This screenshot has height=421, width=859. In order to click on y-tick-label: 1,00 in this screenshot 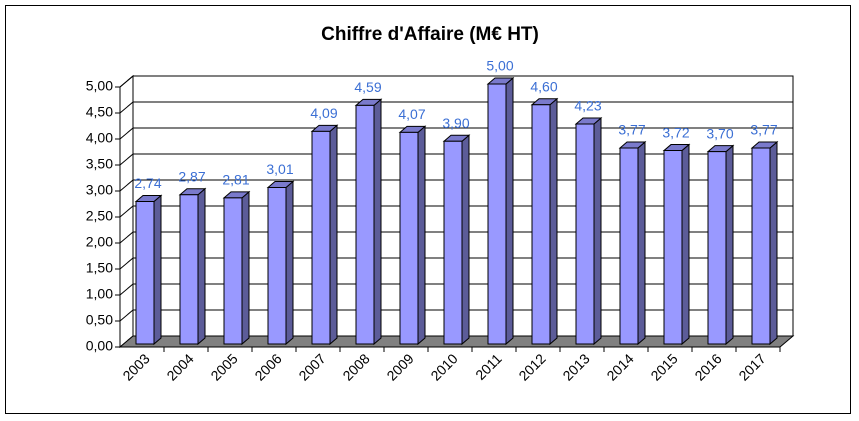, I will do `click(99, 294)`.